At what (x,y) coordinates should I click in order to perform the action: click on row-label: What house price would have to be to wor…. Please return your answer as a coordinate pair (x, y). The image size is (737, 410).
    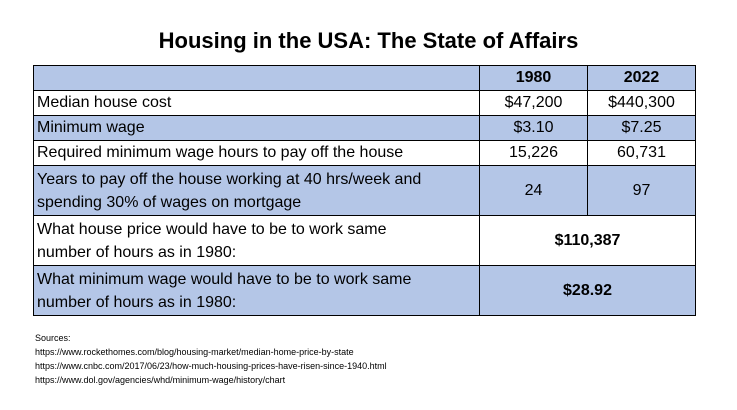
    Looking at the image, I should click on (256, 240).